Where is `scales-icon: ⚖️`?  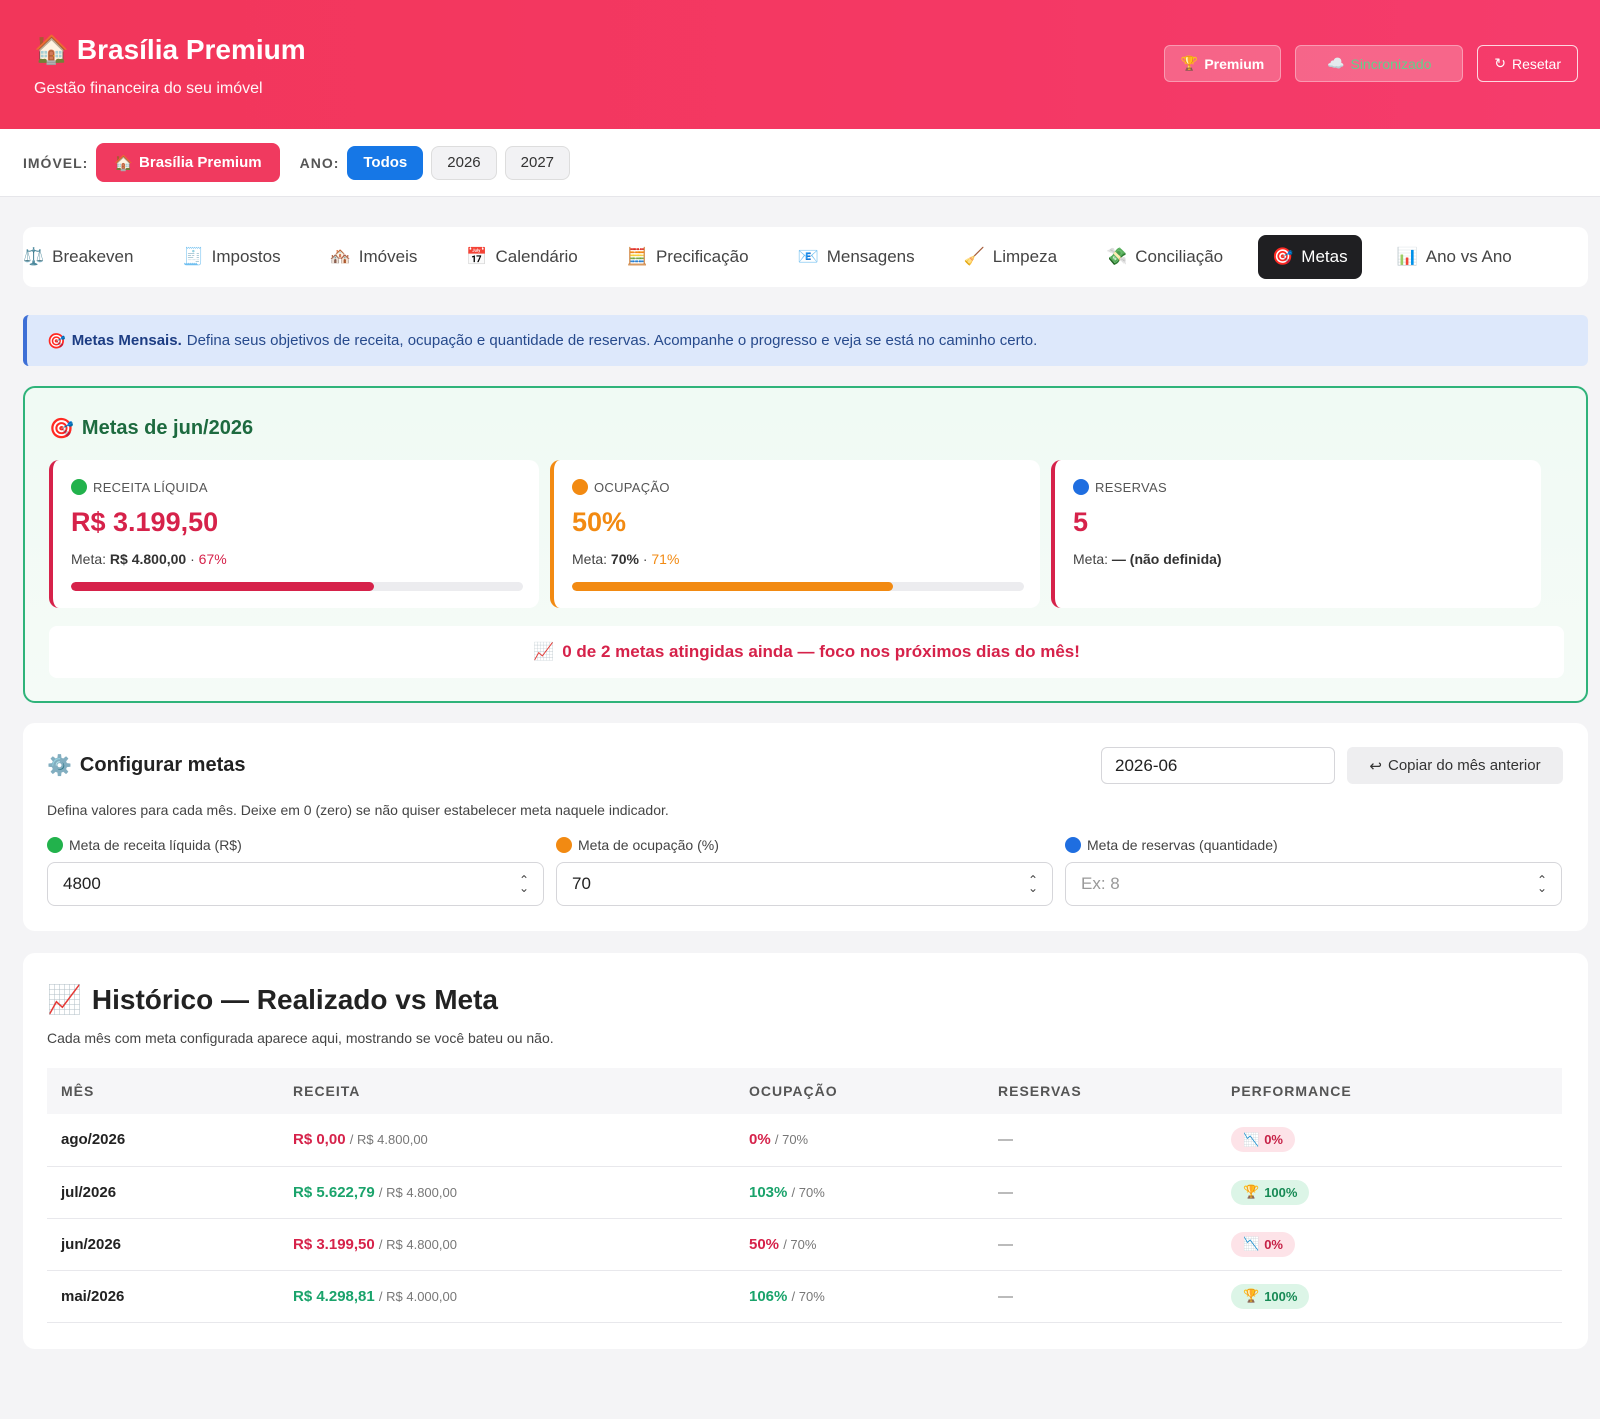 scales-icon: ⚖️ is located at coordinates (34, 256).